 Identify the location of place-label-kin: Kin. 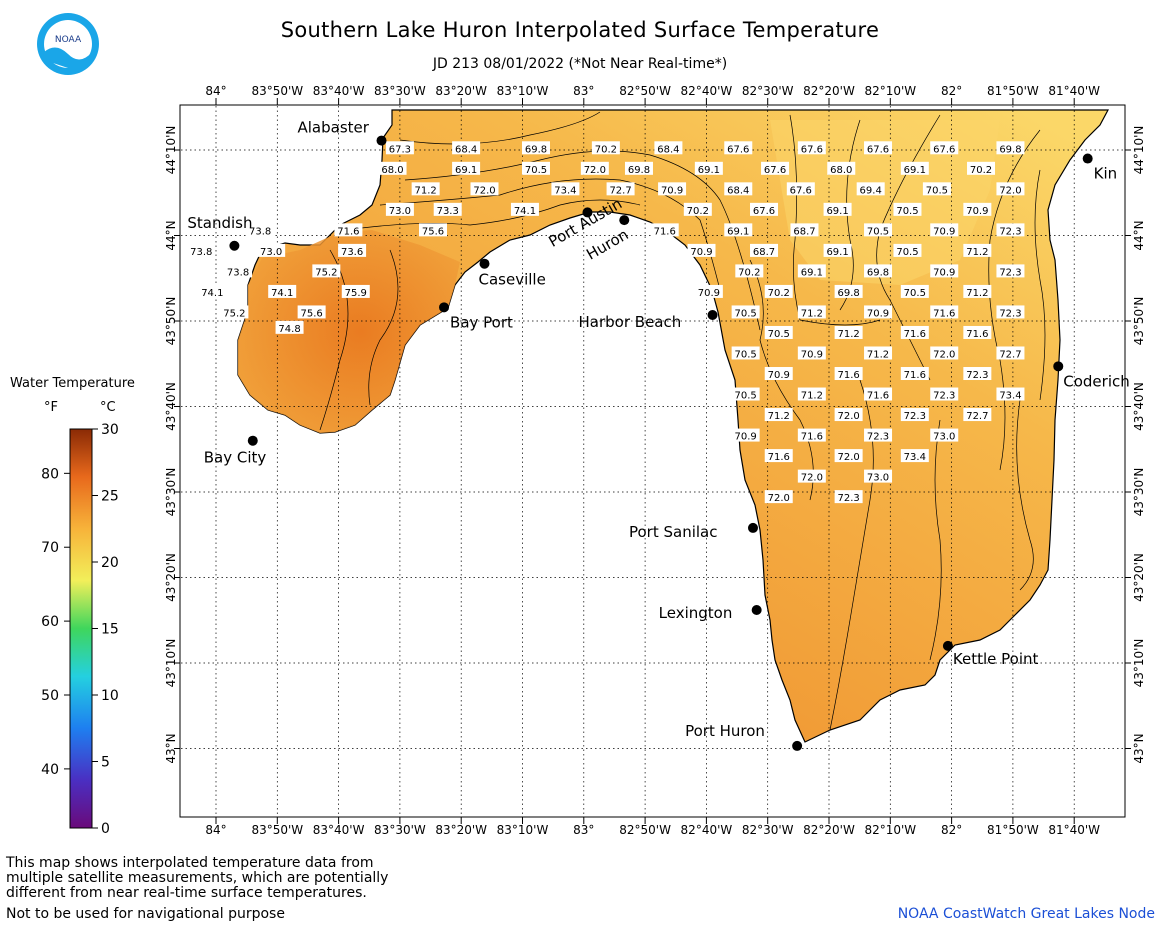
(1106, 174).